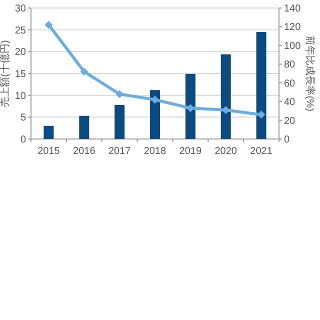 This screenshot has width=320, height=320. What do you see at coordinates (20, 9) in the screenshot?
I see `y-tick-label: 30` at bounding box center [20, 9].